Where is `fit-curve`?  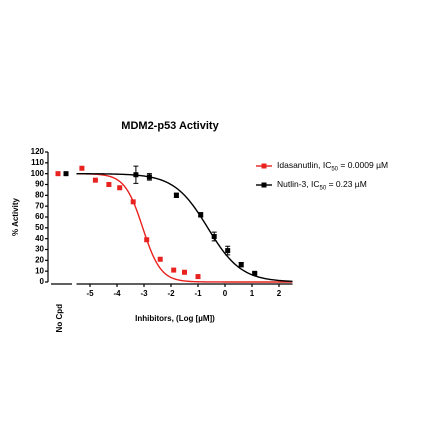 fit-curve is located at coordinates (184, 228).